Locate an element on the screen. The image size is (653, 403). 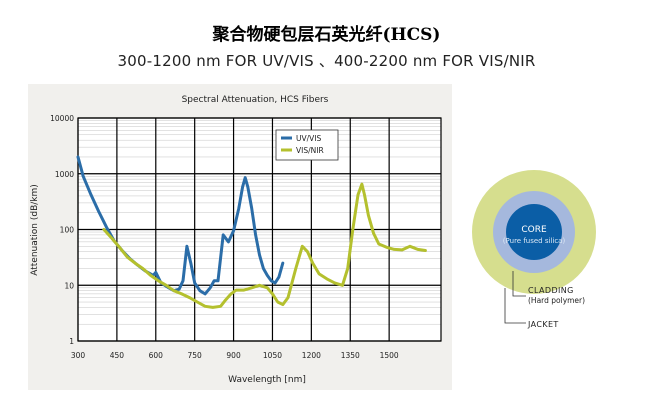
x-tick-label: 600 is located at coordinates (156, 355).